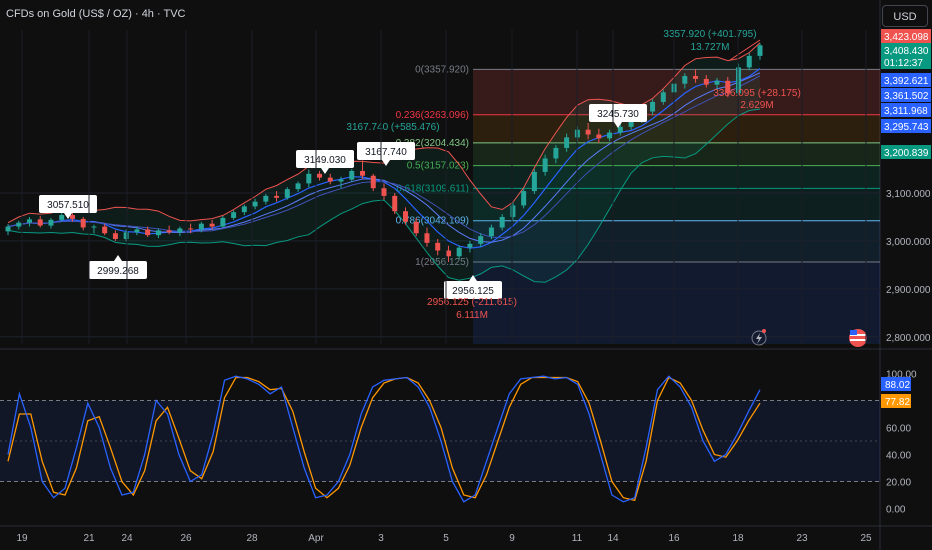  Describe the element at coordinates (442, 69) in the screenshot. I see `fib-level-label: 0(3357.920)` at that location.